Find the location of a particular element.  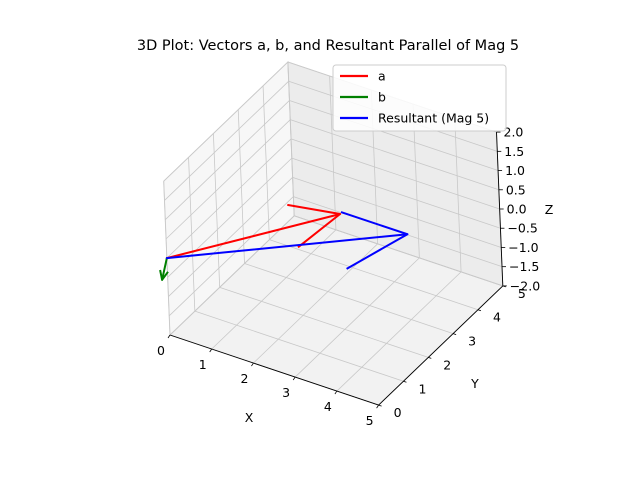

legend: ab Resultant (Mag 5) is located at coordinates (419, 98).